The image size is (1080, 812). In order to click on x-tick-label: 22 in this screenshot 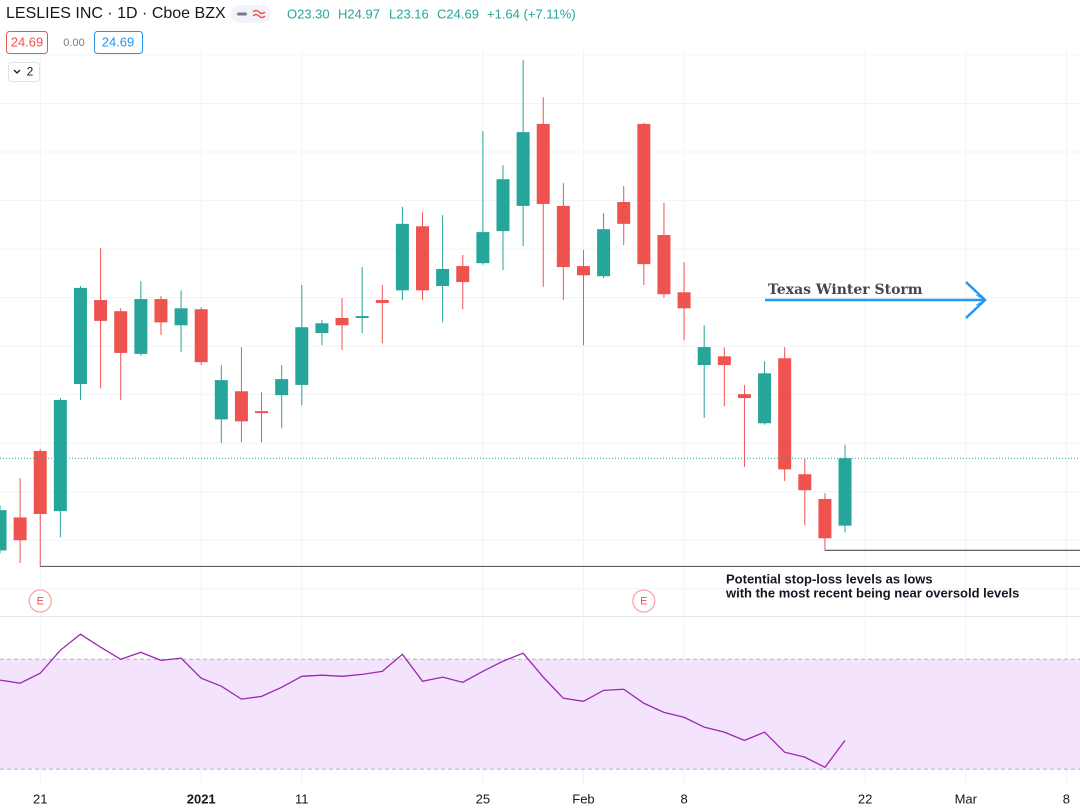, I will do `click(865, 798)`.